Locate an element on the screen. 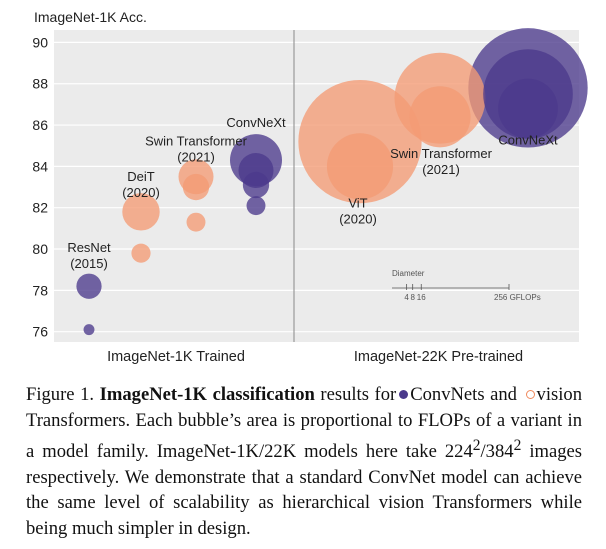 The height and width of the screenshot is (549, 606). y-tick-label: 86 is located at coordinates (40, 125).